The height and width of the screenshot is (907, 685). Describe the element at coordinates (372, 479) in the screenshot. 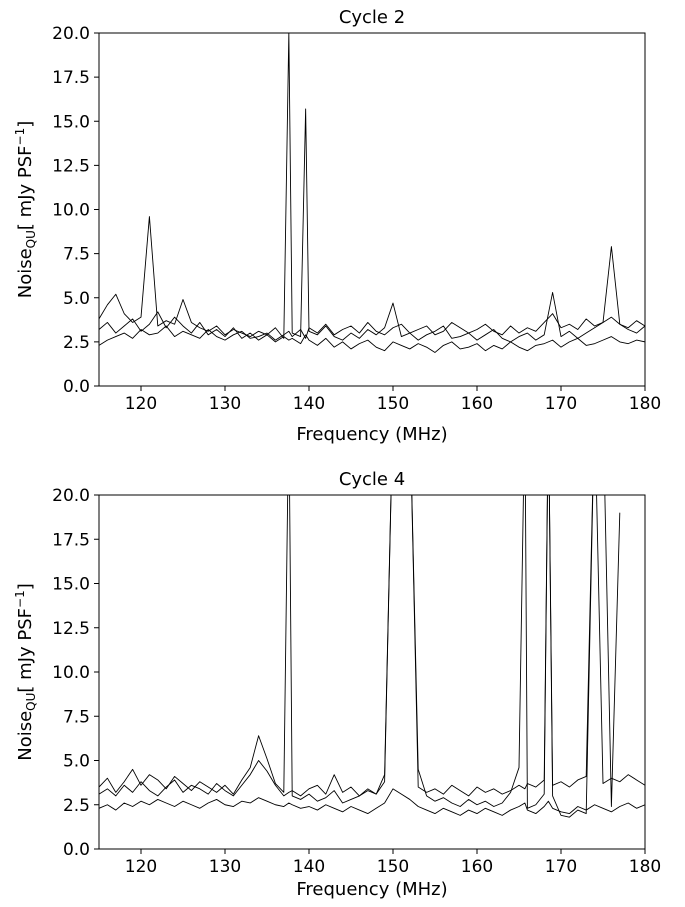

I see `chart-title: Cycle 4` at that location.